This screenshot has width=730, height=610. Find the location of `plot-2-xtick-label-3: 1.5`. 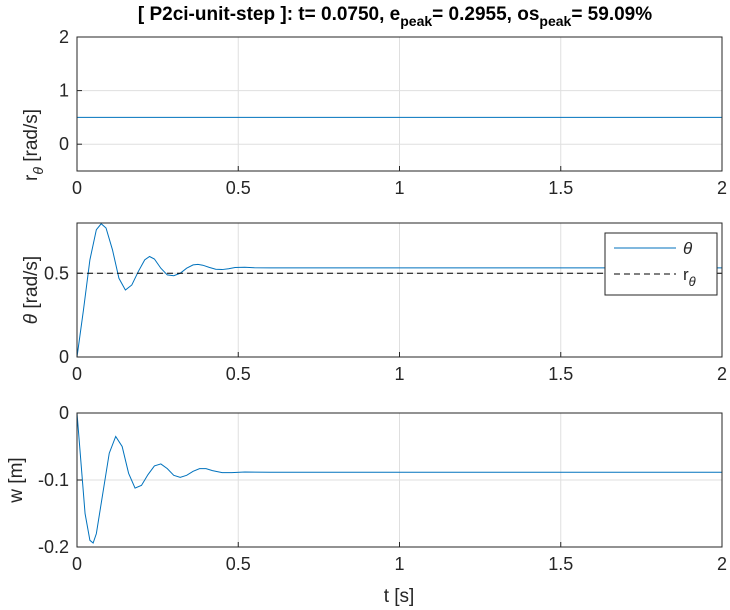

plot-2-xtick-label-3: 1.5 is located at coordinates (560, 564).